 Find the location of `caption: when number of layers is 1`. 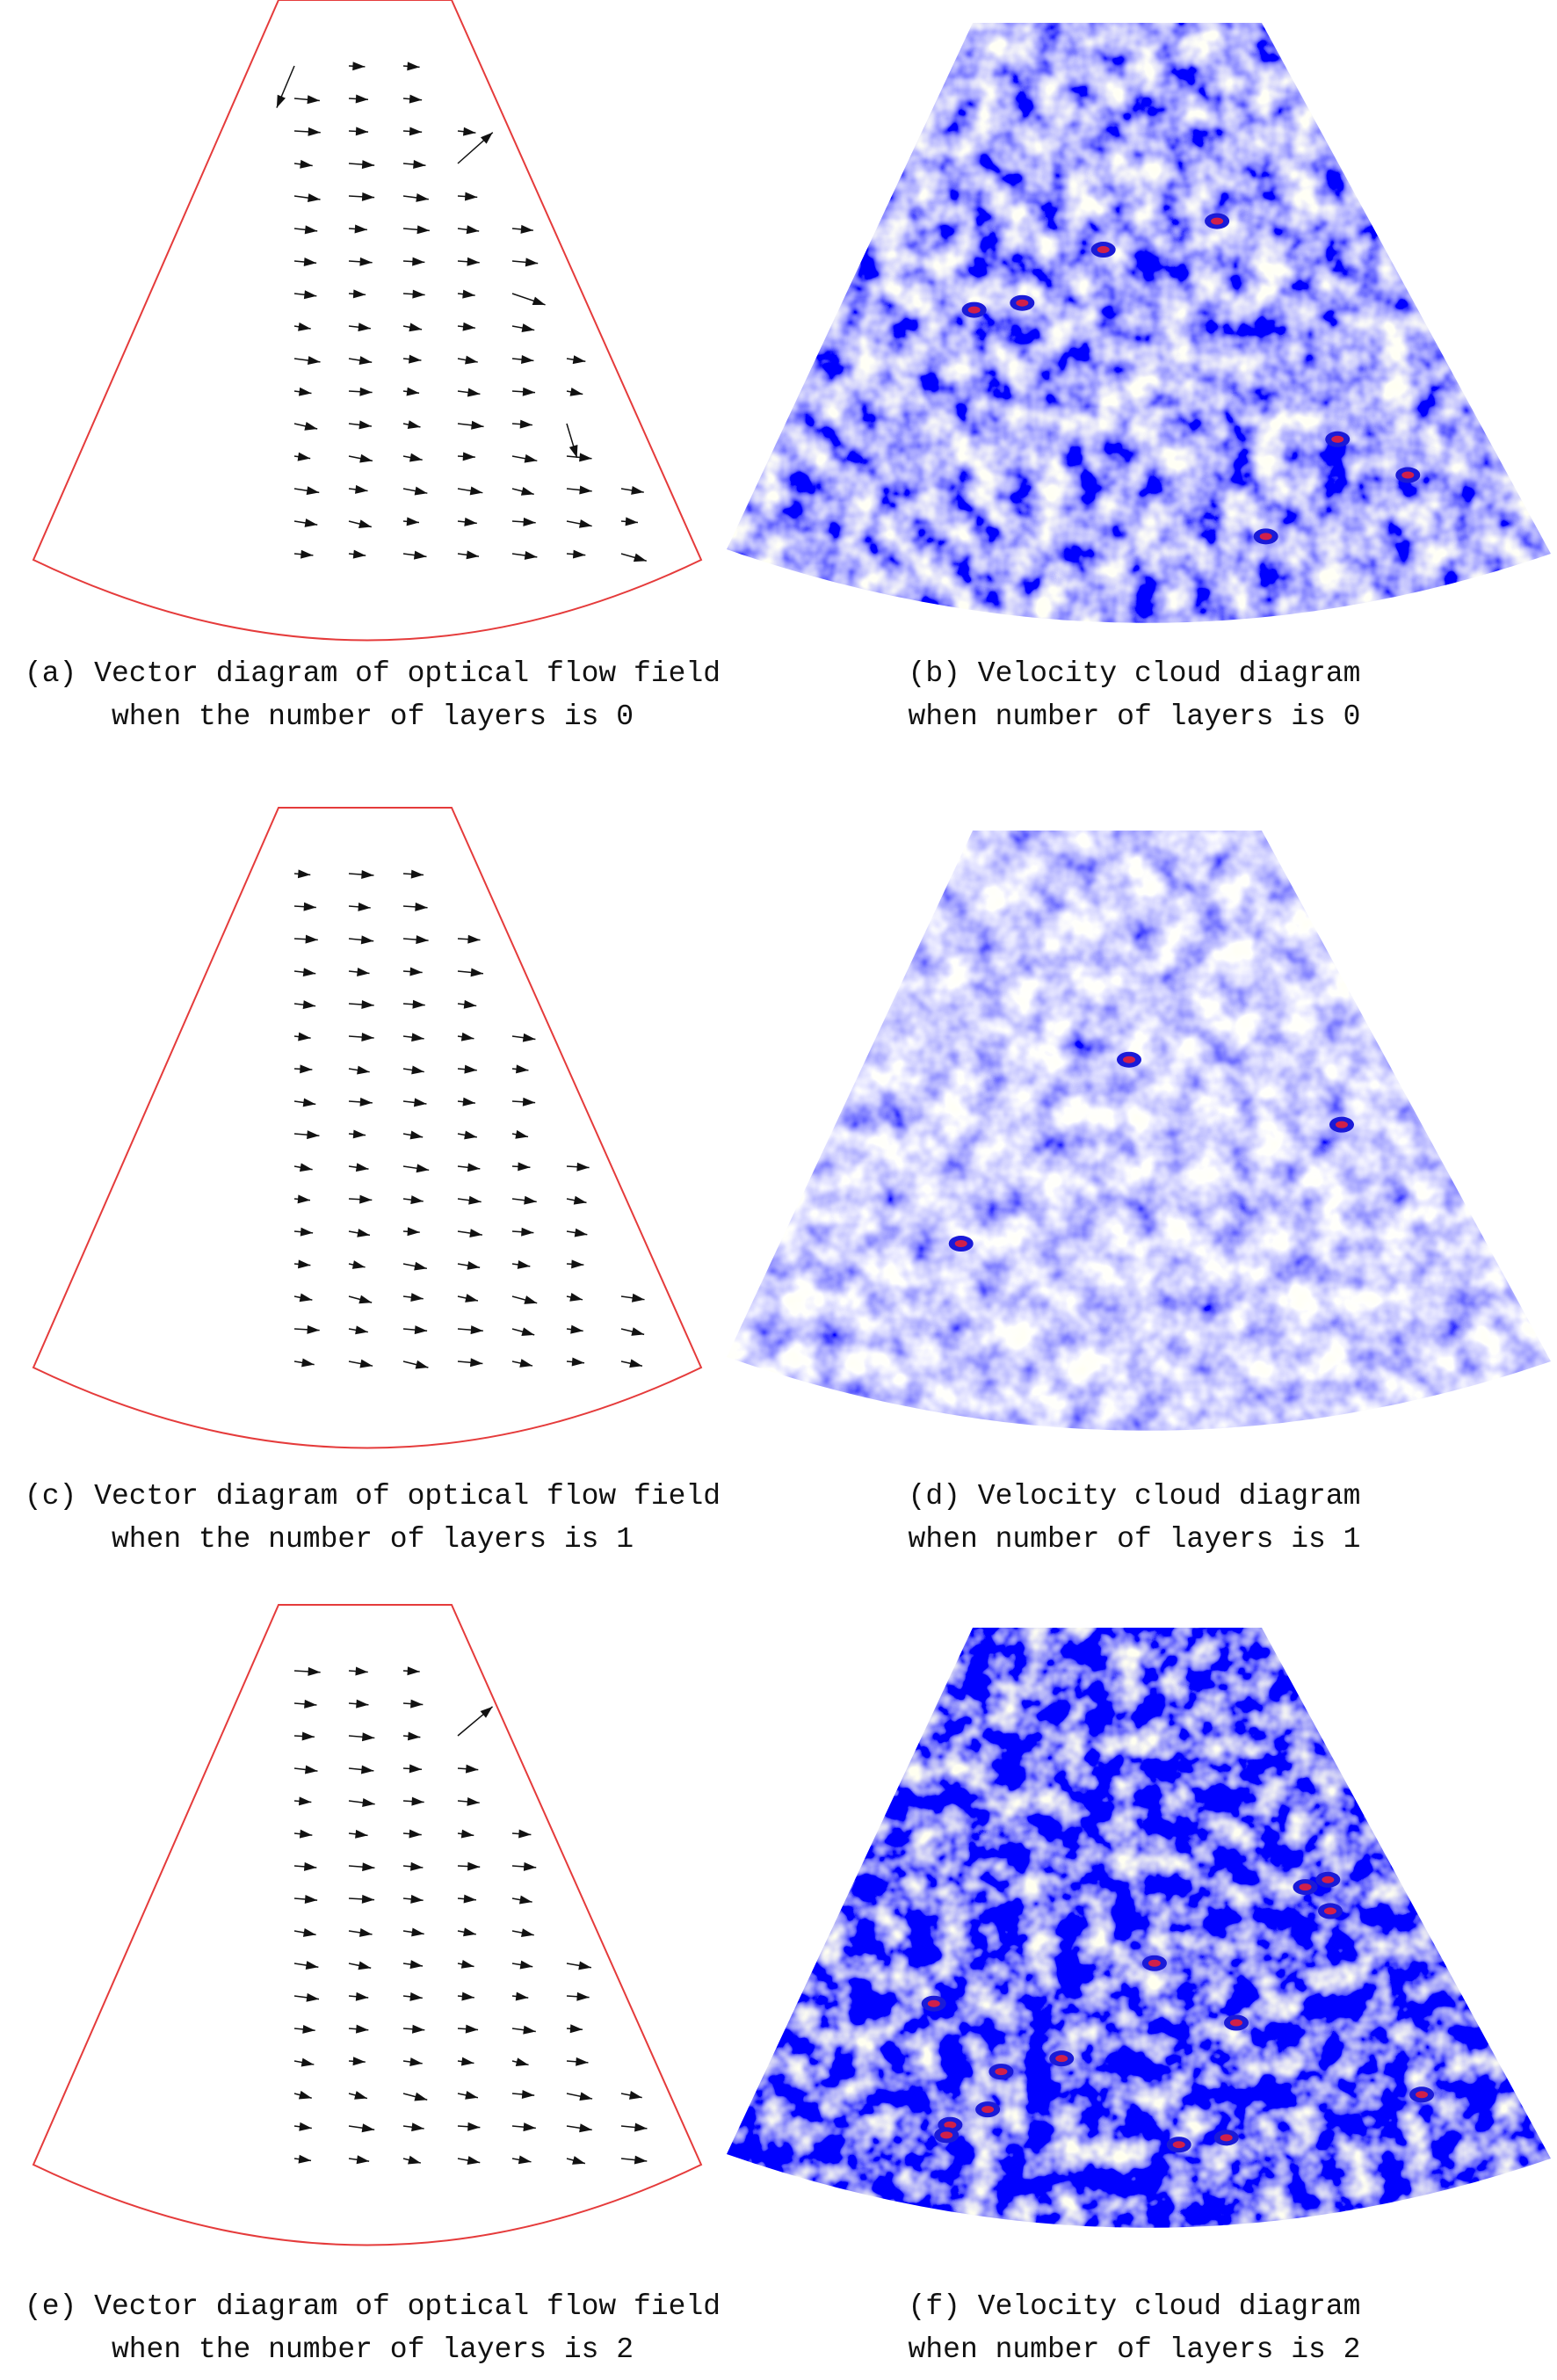

caption: when number of layers is 1 is located at coordinates (1135, 1539).